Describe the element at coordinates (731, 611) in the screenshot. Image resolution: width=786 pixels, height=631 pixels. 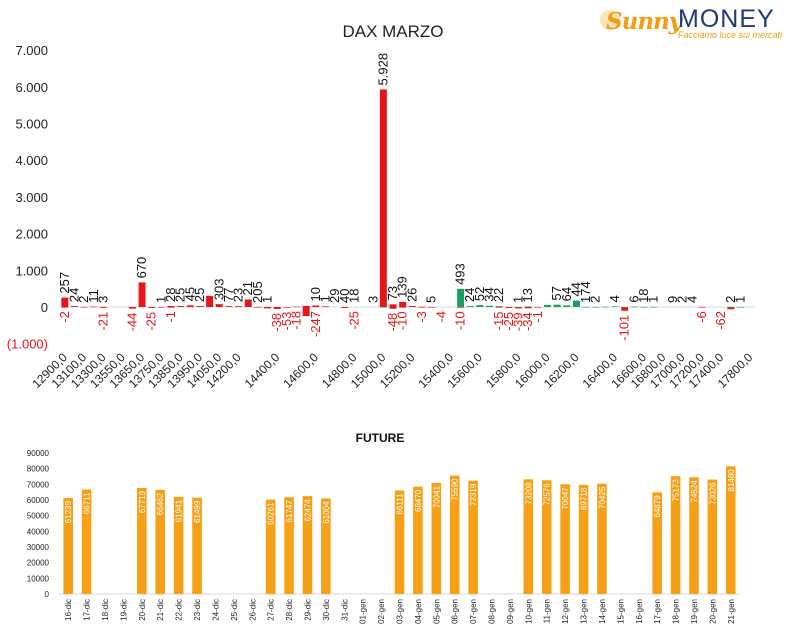
I see `x-tick-label: 21-gen` at that location.